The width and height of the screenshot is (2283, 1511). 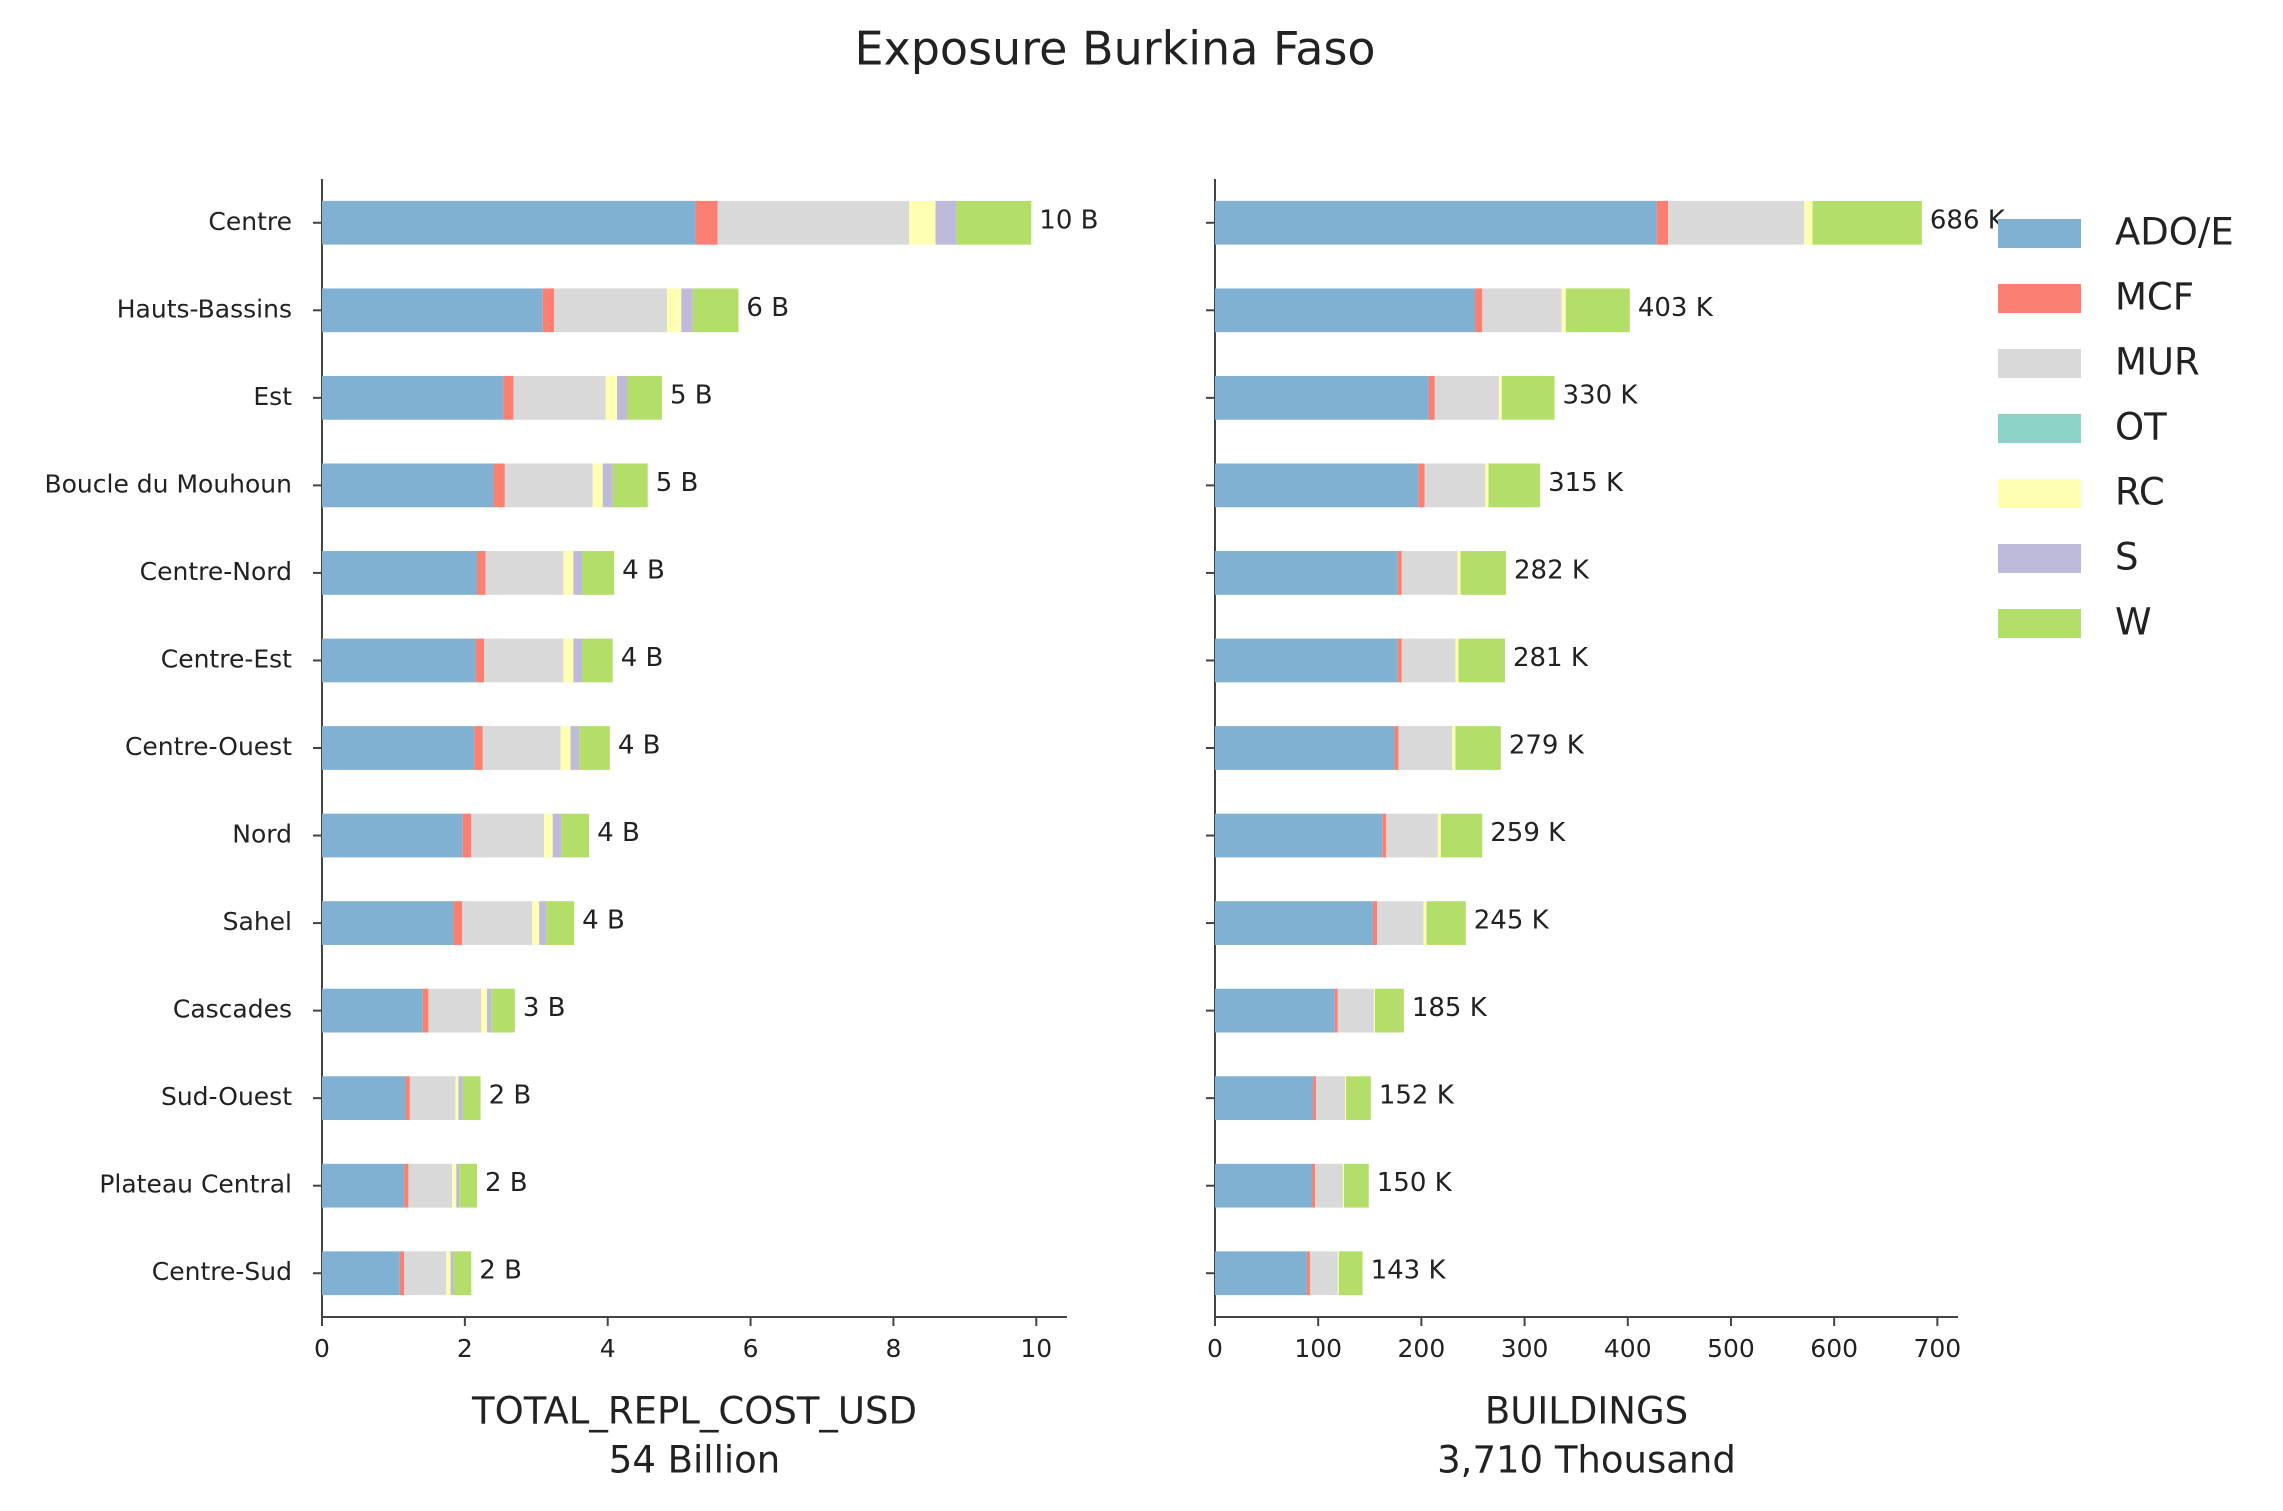 I want to click on y-tick-label: Nord, so click(x=262, y=834).